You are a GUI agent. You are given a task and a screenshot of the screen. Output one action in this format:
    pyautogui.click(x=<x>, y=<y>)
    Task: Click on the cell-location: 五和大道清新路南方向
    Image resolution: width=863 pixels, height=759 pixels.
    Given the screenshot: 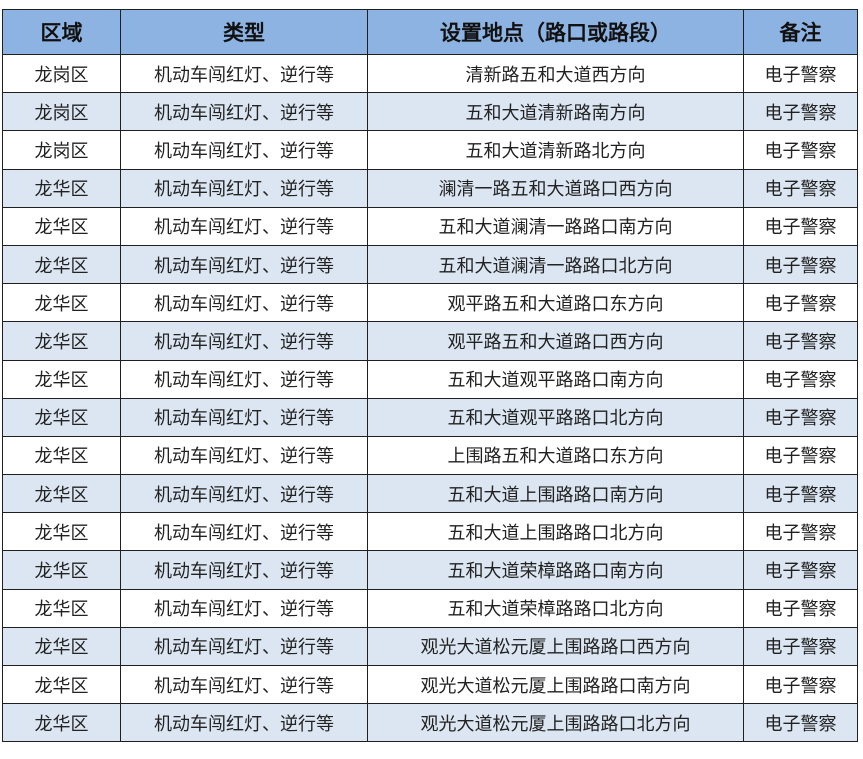 What is the action you would take?
    pyautogui.click(x=555, y=112)
    